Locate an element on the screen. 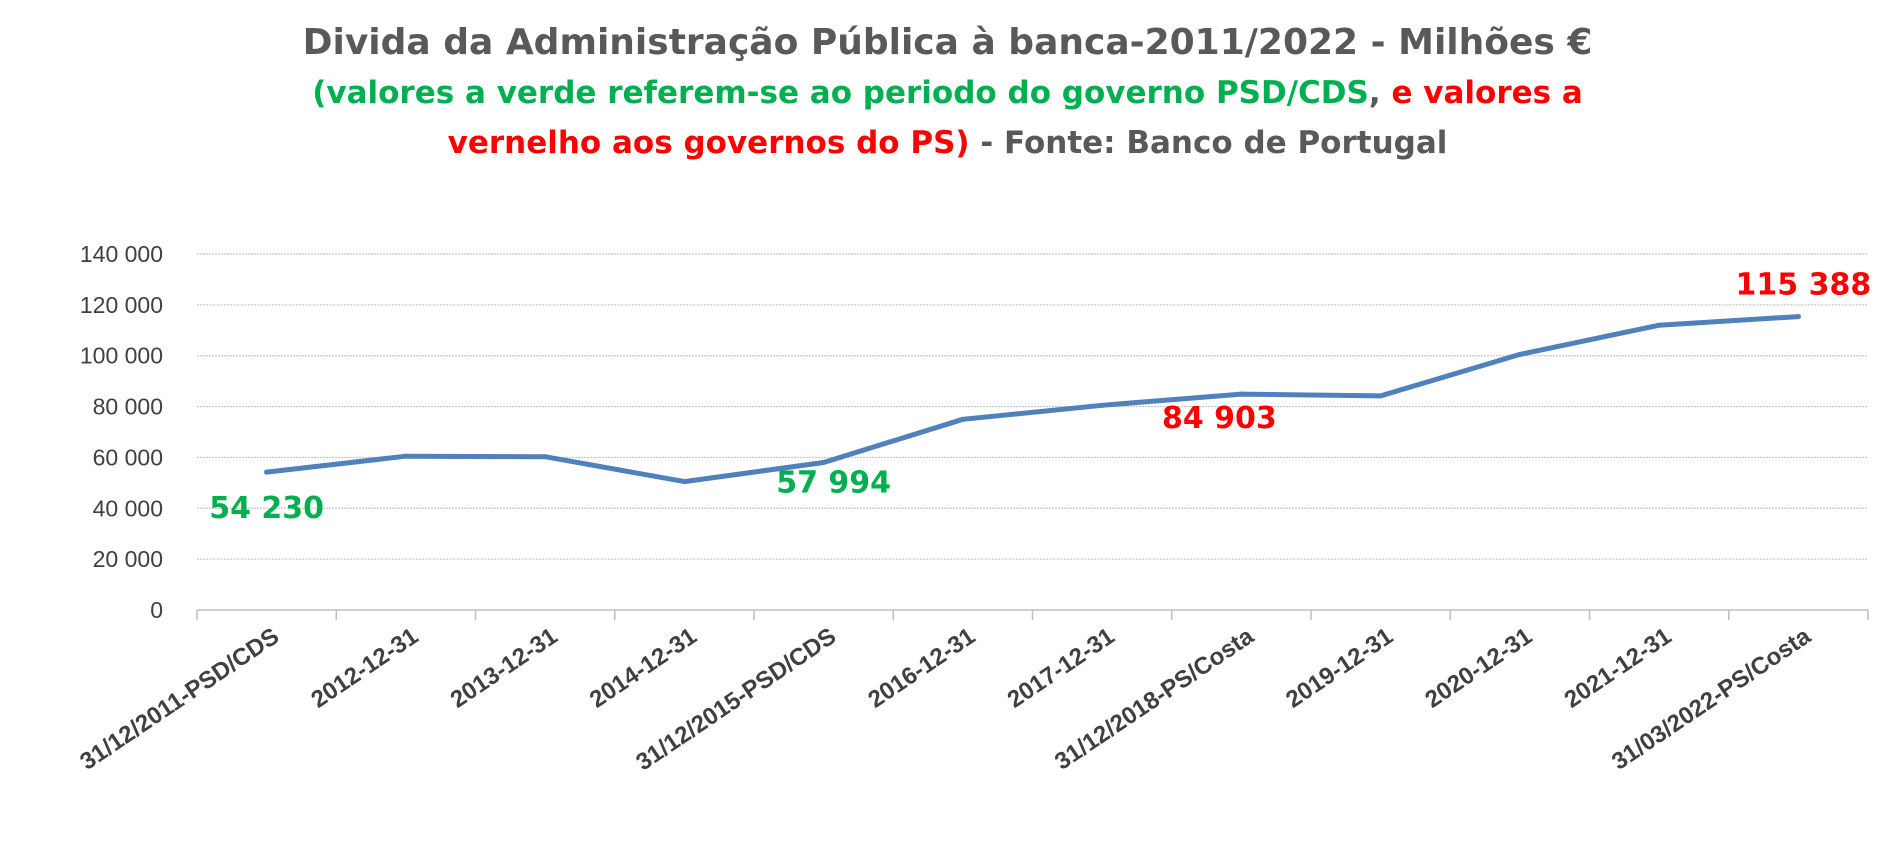 The height and width of the screenshot is (853, 1895). title-comma: , is located at coordinates (1374, 93).